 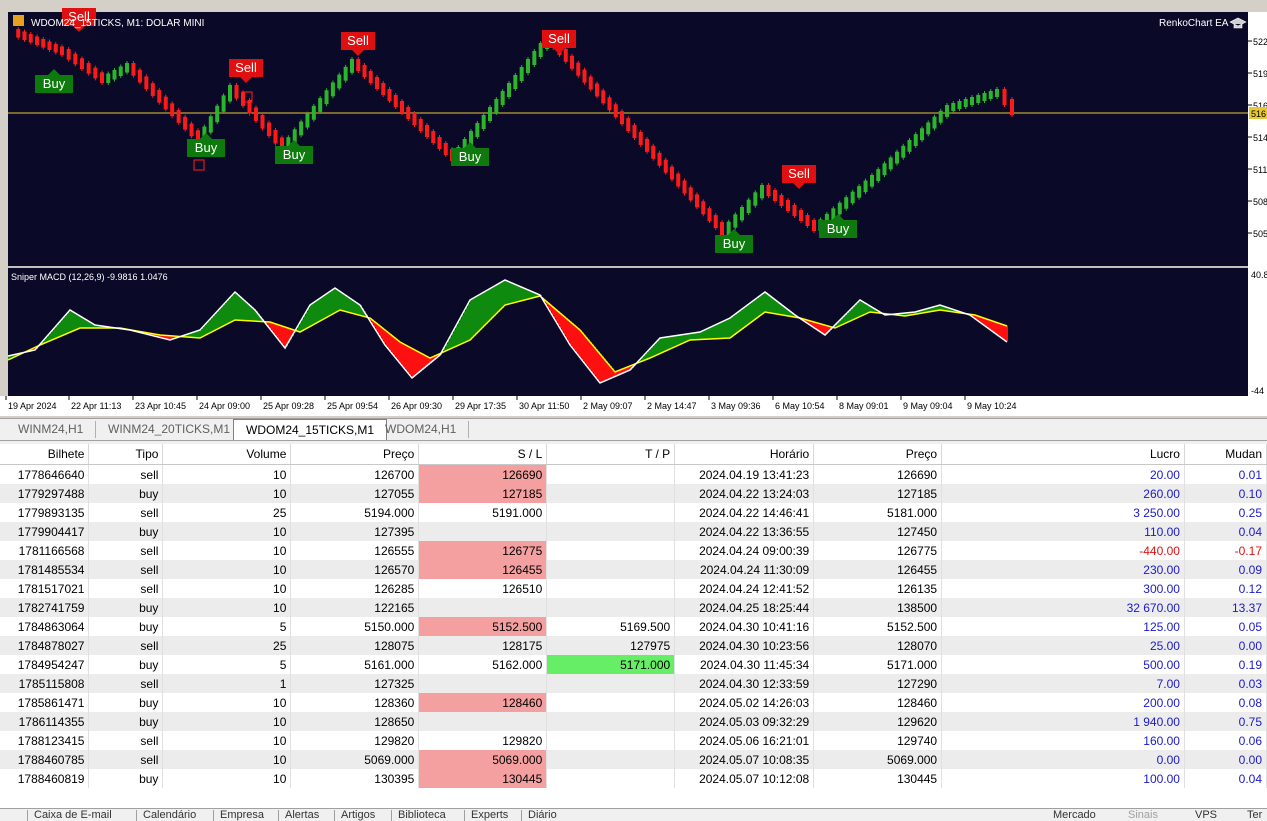 What do you see at coordinates (1225, 454) in the screenshot?
I see `column-header-change: Mudan` at bounding box center [1225, 454].